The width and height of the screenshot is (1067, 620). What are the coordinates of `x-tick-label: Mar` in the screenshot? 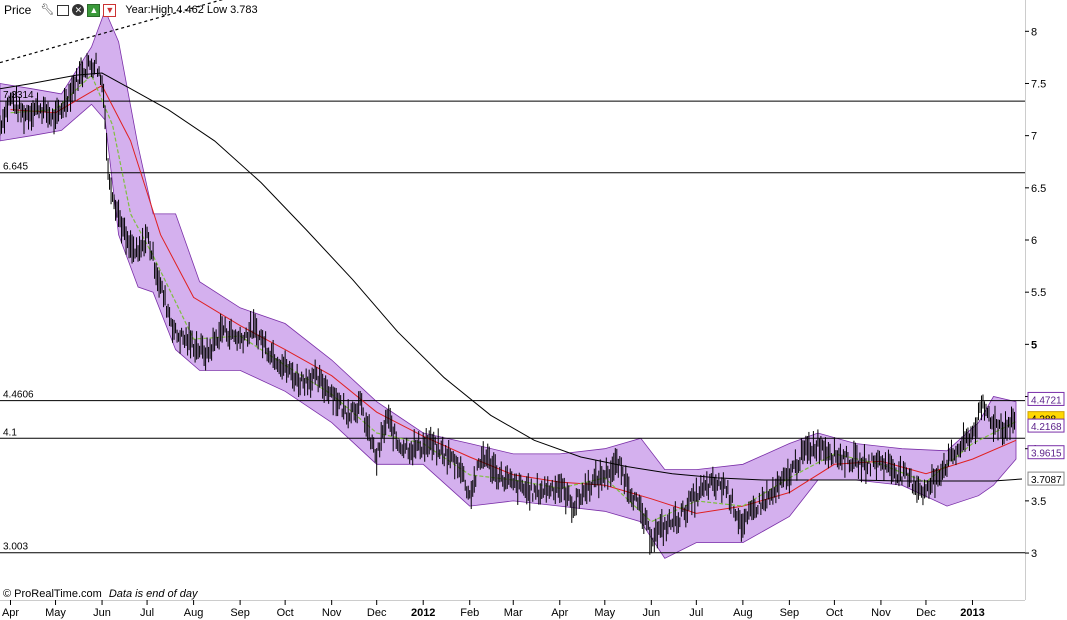 It's located at (513, 613).